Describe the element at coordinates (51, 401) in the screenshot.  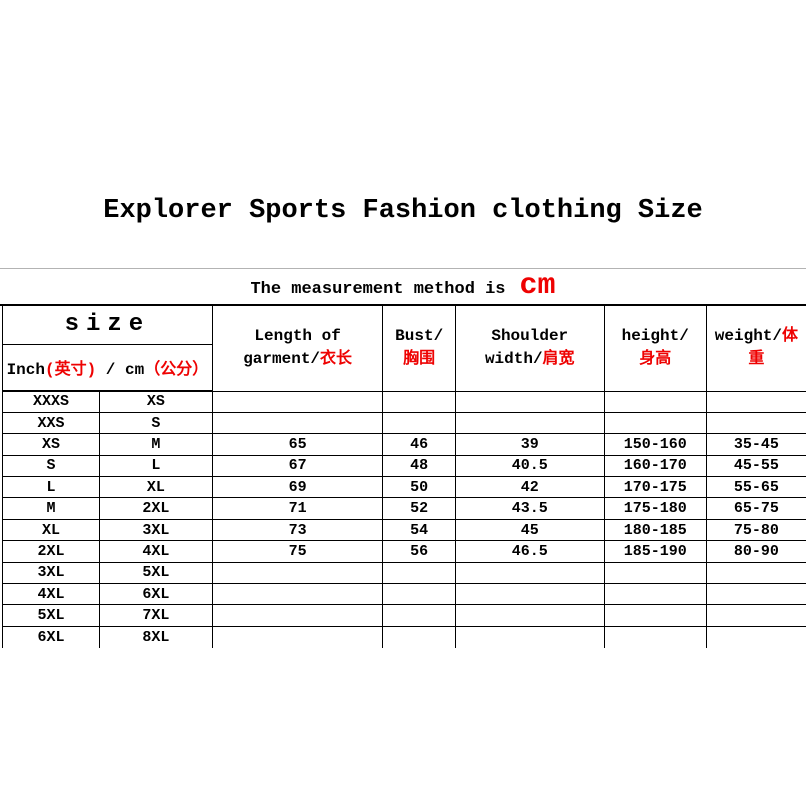
I see `cell-size-inch: XXXS` at that location.